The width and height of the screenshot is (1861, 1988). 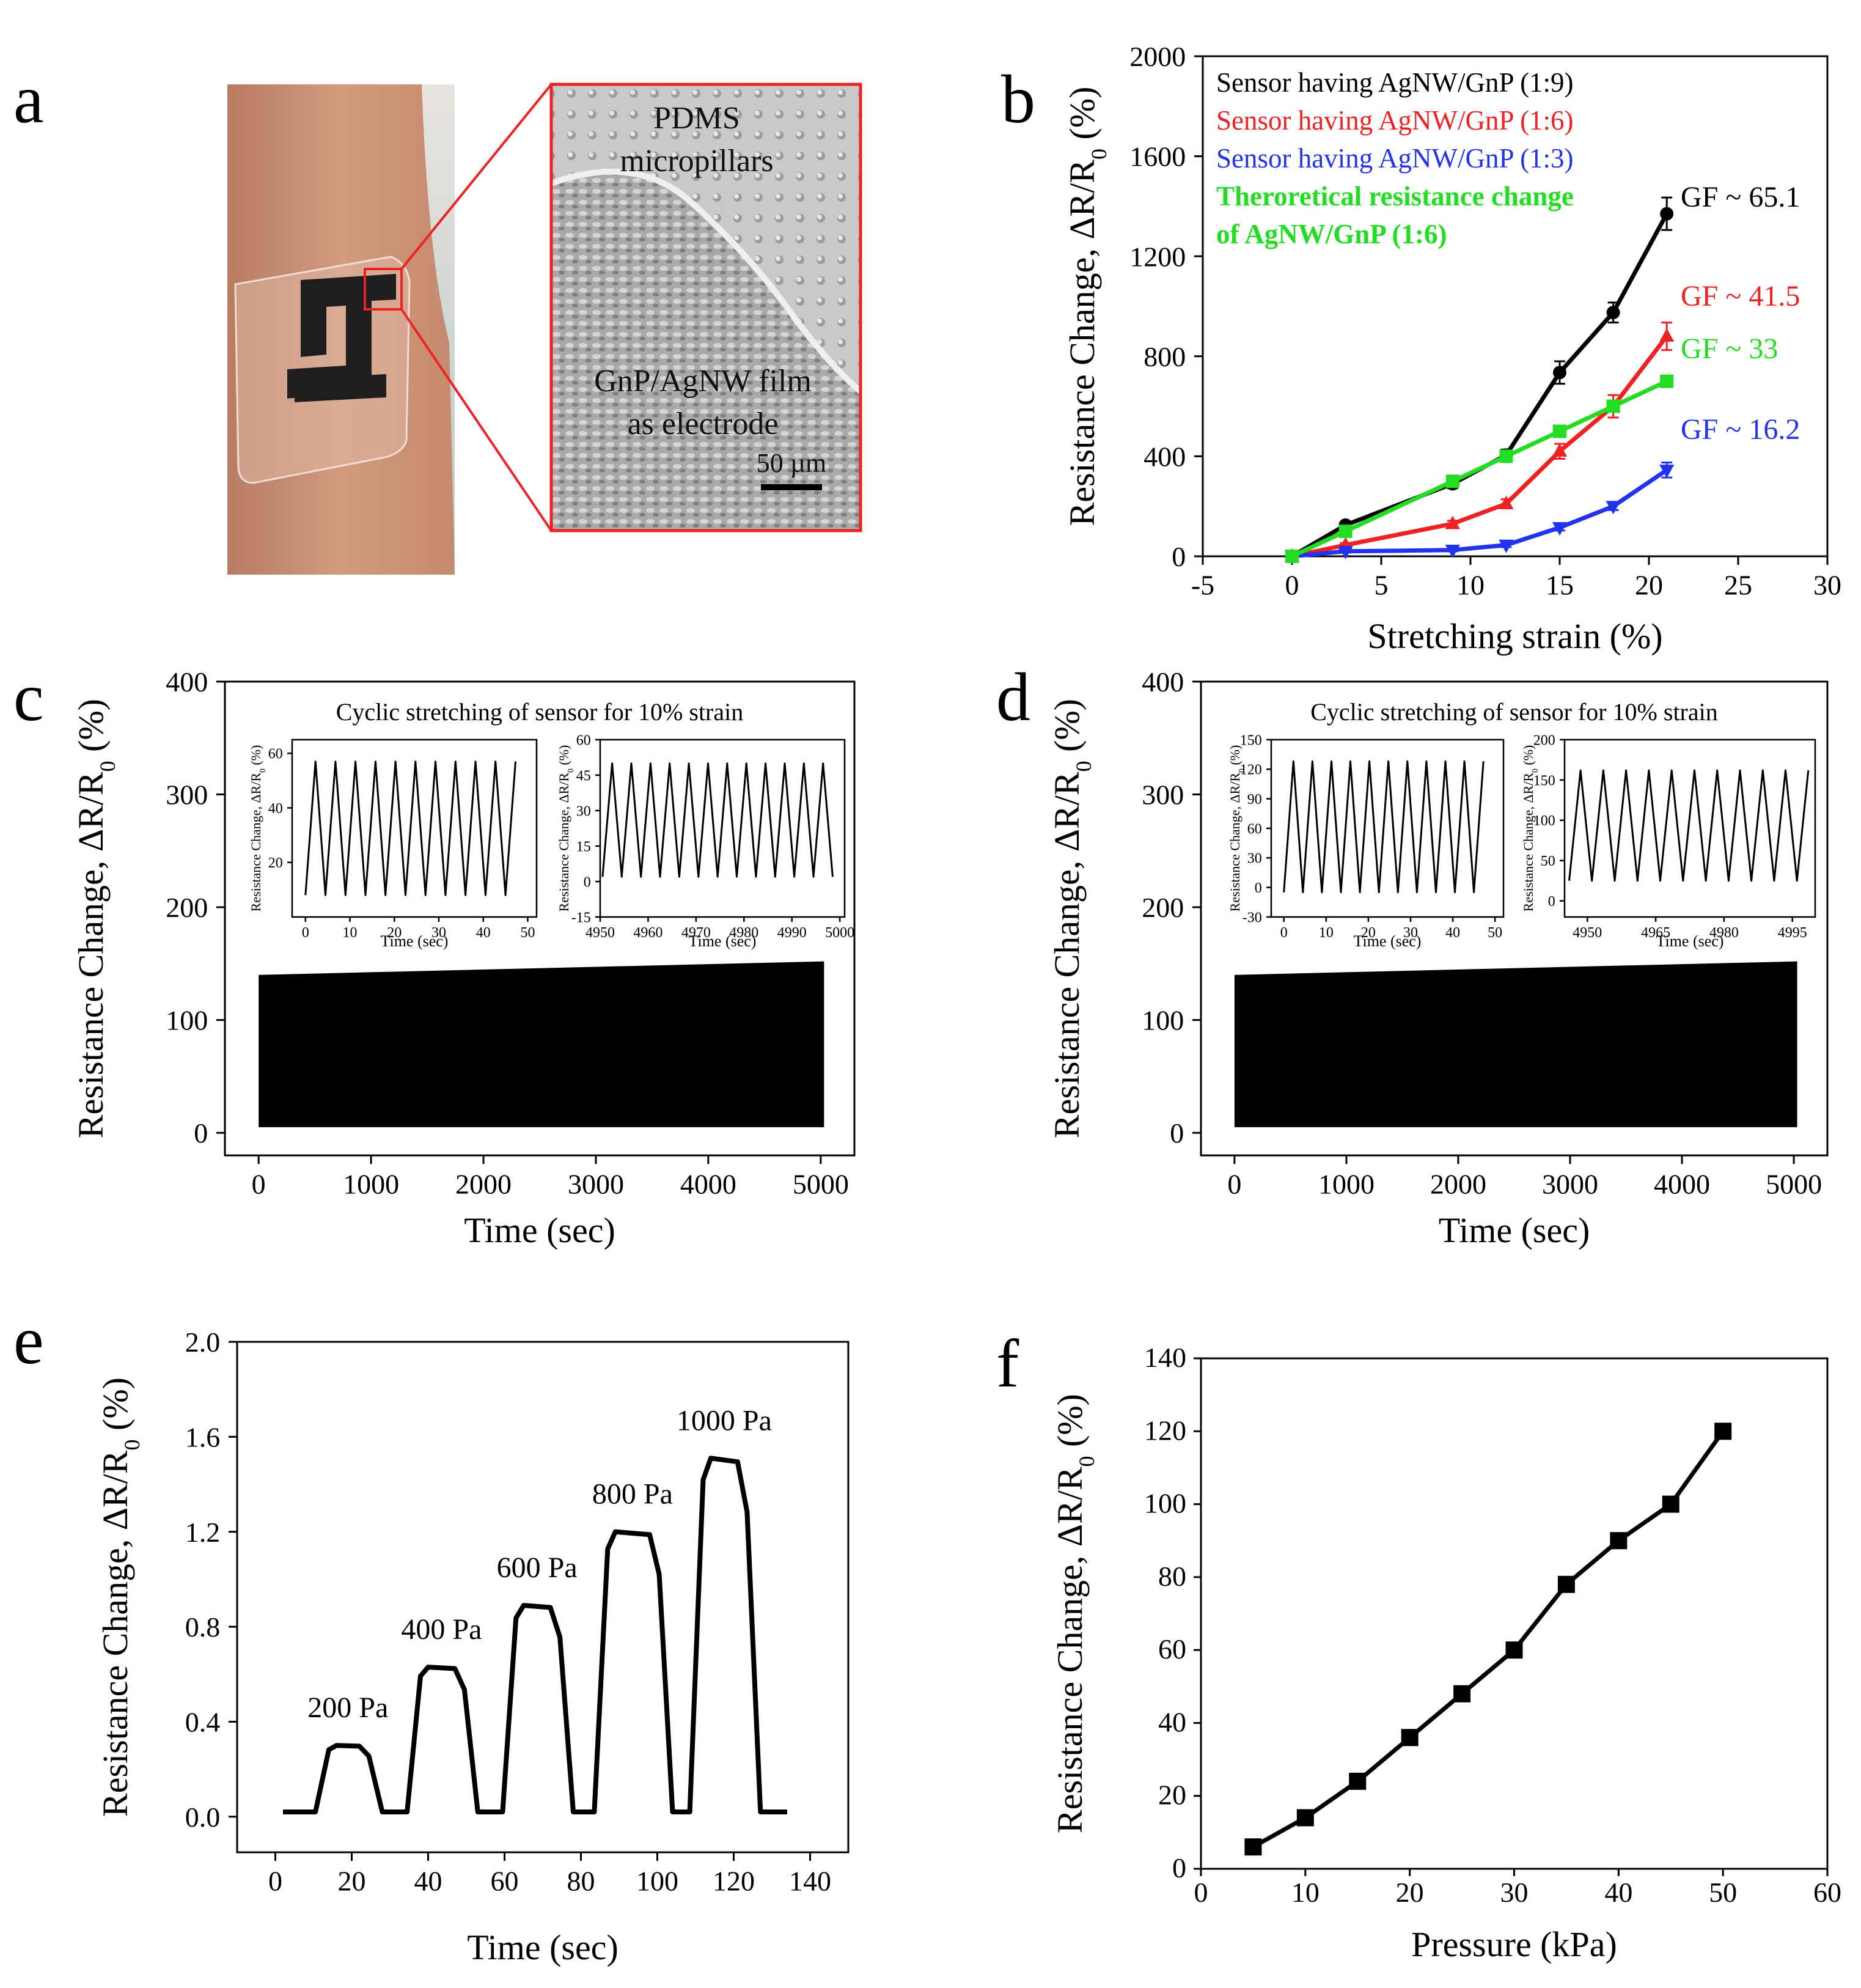 I want to click on b-ytick-label-4: 1600, so click(x=1157, y=156).